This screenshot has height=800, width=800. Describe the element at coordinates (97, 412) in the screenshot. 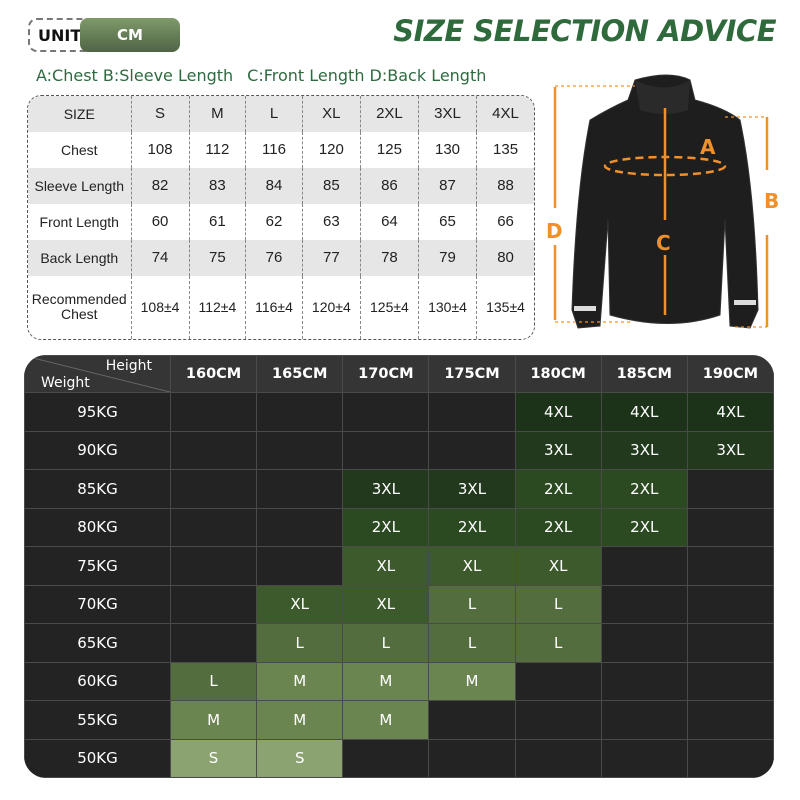

I see `weight-label: 95KG` at that location.